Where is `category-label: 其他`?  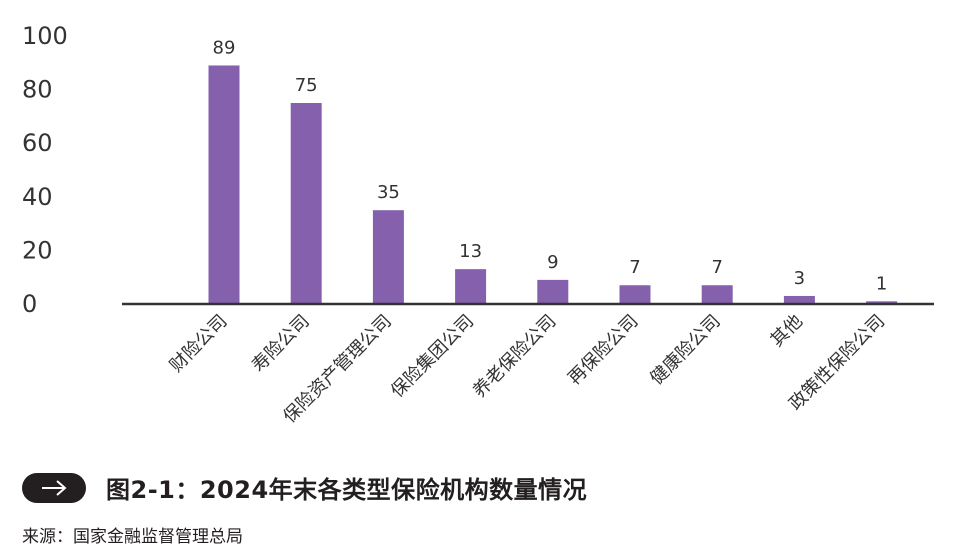 category-label: 其他 is located at coordinates (787, 331).